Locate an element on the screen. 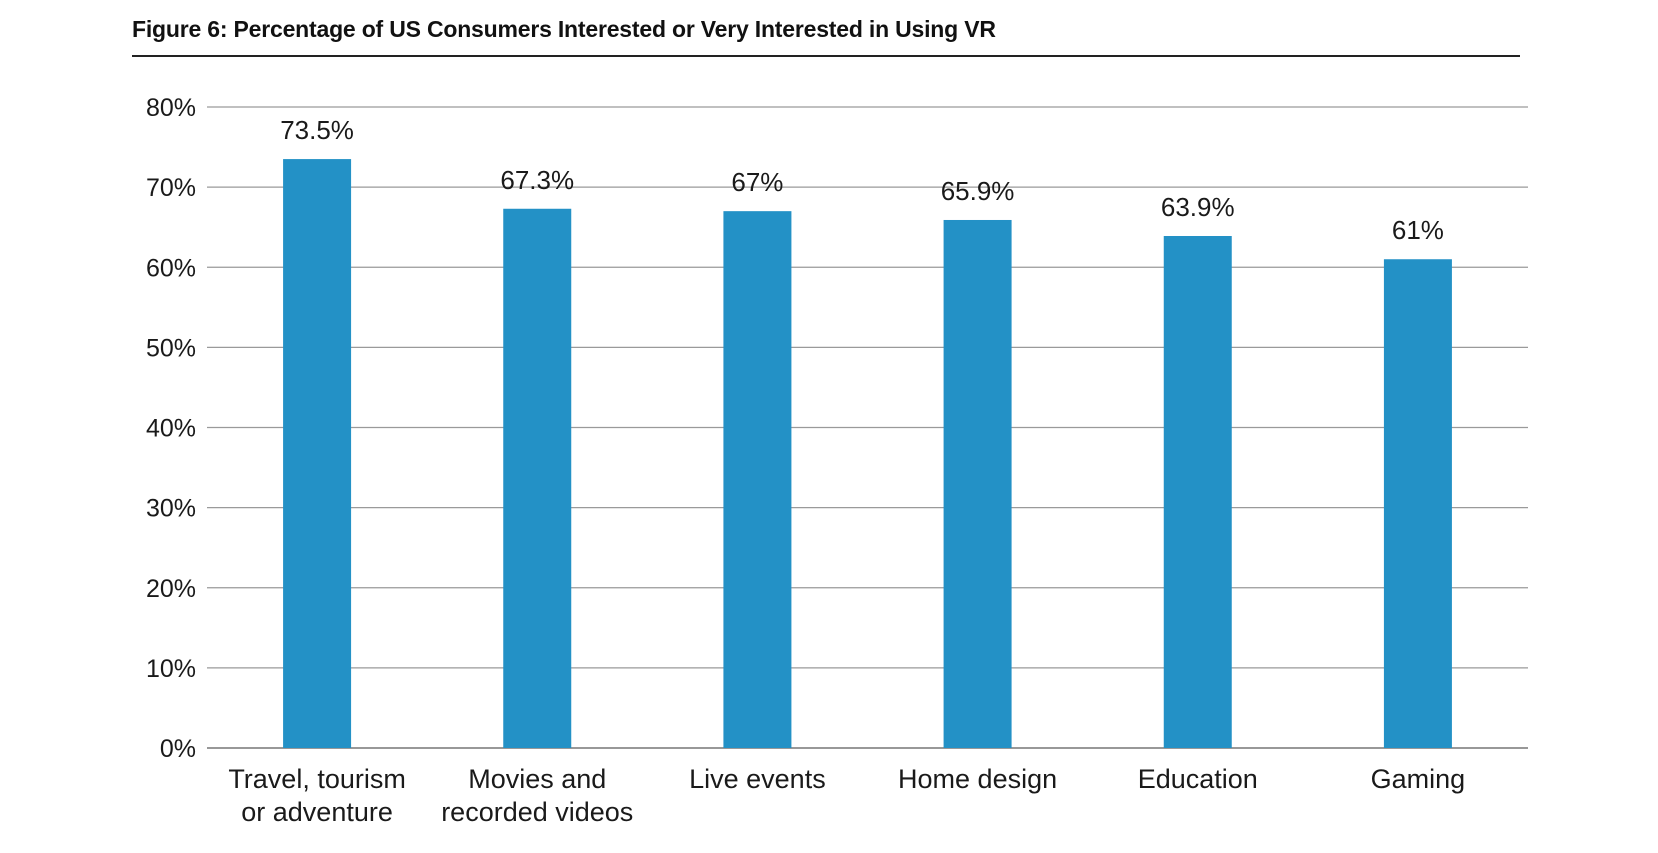 This screenshot has width=1658, height=853. y-tick-label: 20% is located at coordinates (171, 589).